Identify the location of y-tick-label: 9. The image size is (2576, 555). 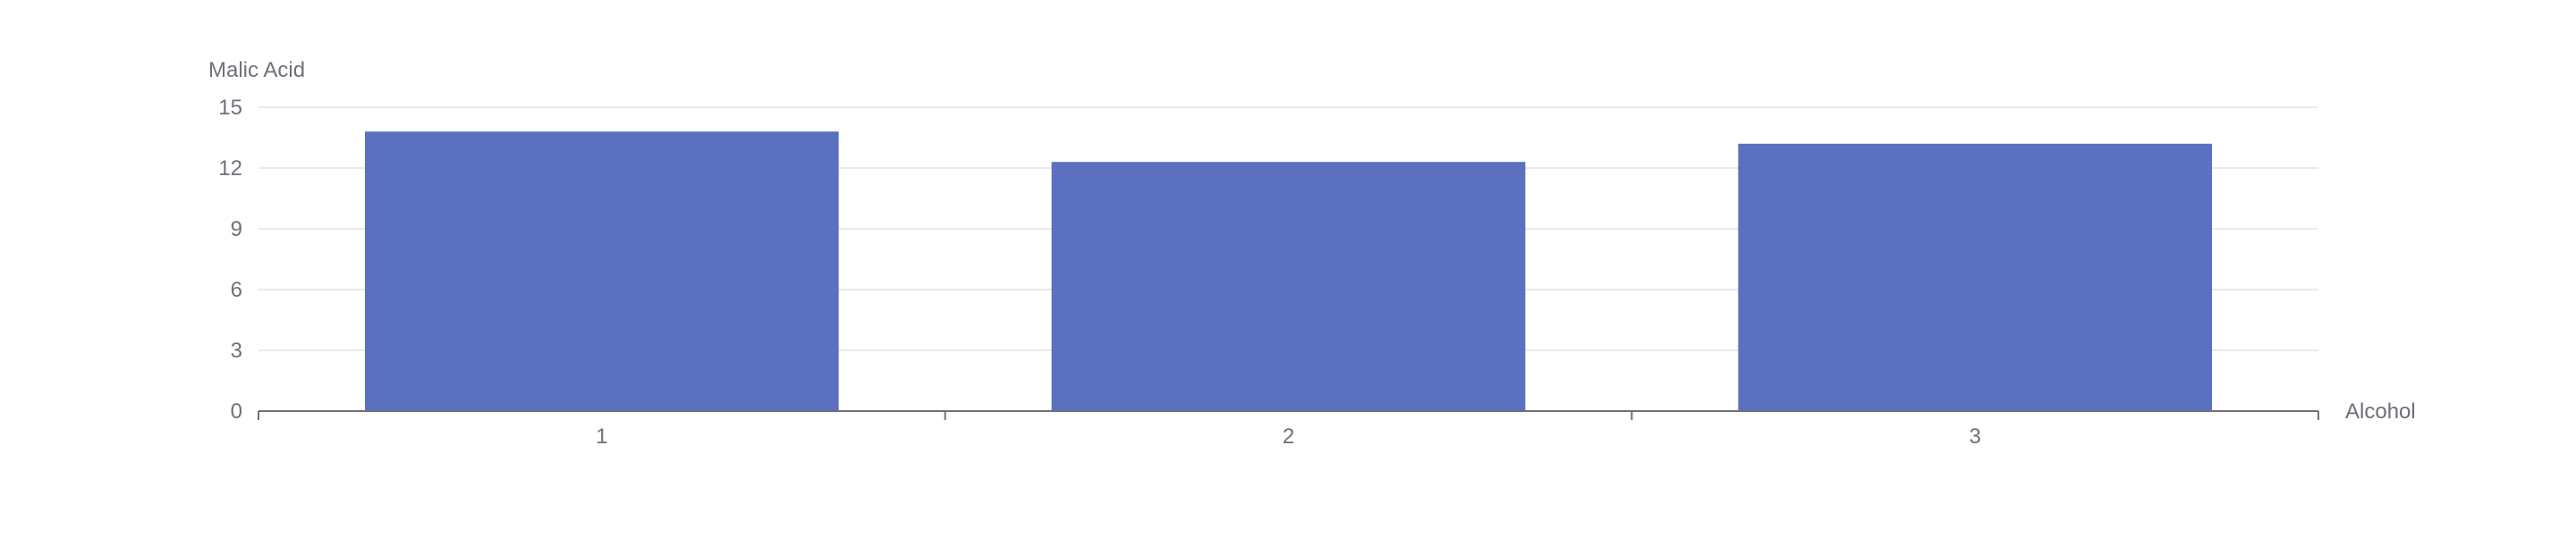
(236, 229).